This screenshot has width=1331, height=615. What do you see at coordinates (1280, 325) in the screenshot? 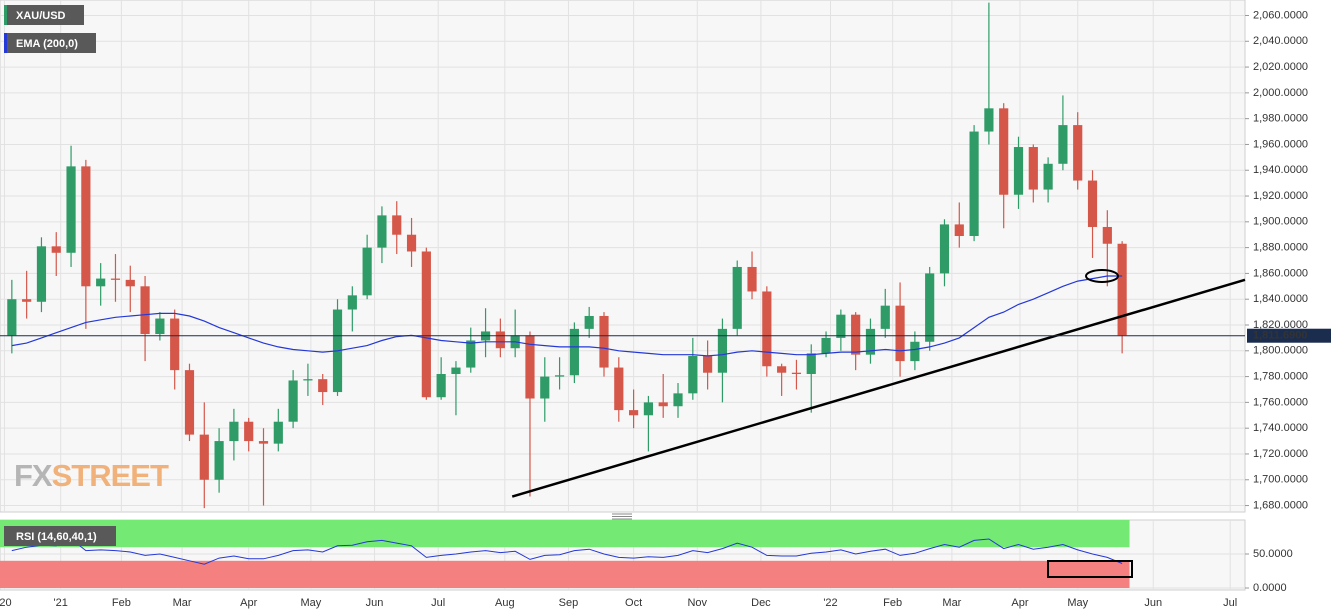
I see `y-tick-label: 1,820.0000` at bounding box center [1280, 325].